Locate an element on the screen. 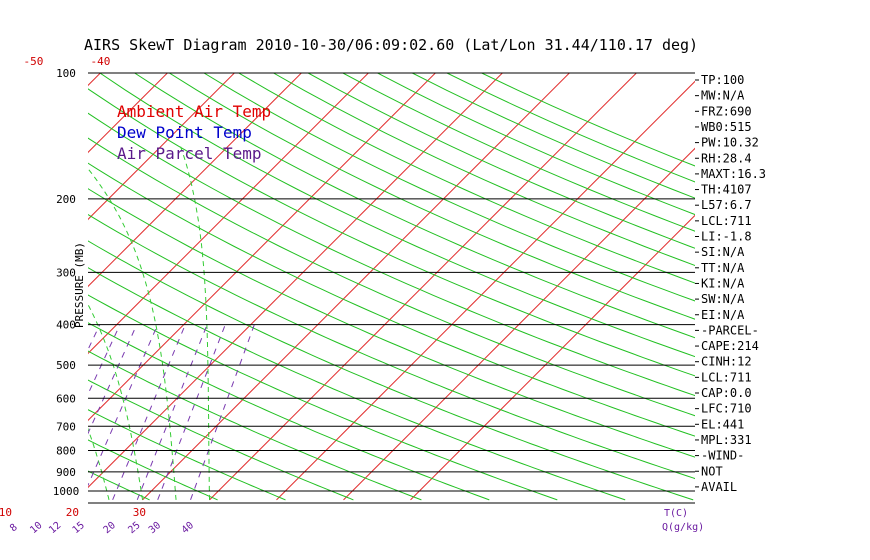 This screenshot has height=560, width=870. index-entry: TT:N/A is located at coordinates (723, 268).